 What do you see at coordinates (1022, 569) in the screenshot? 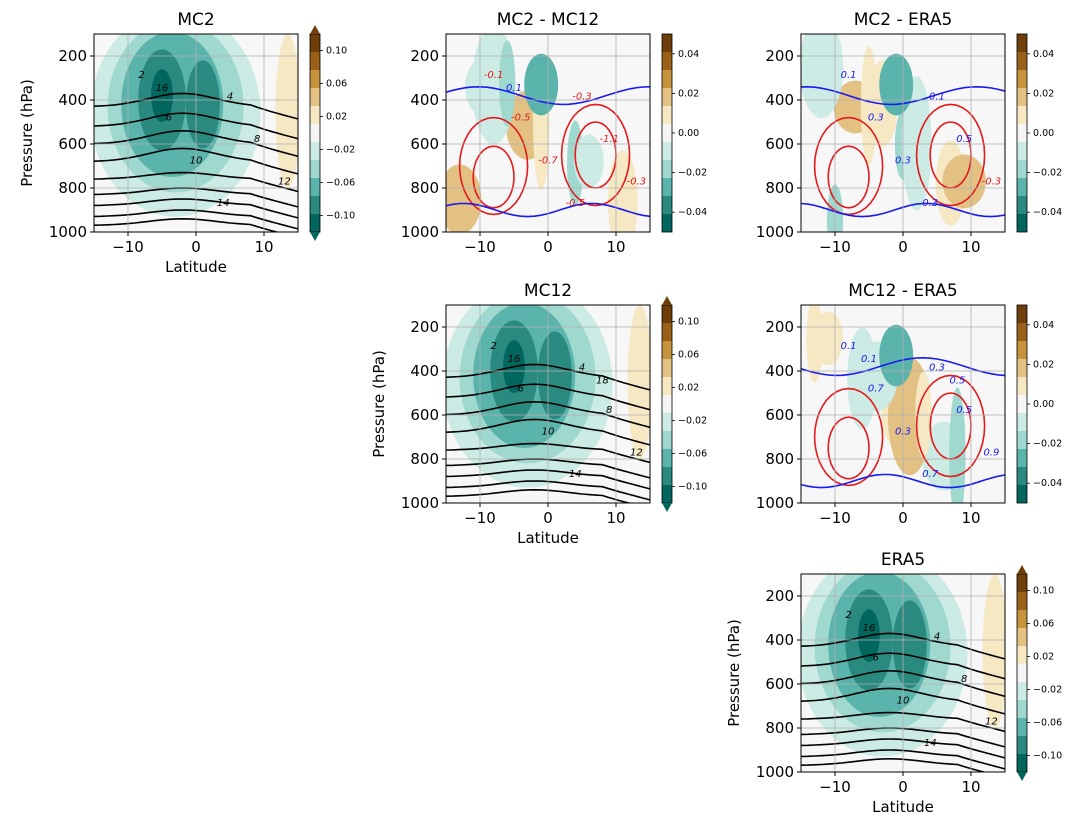
I see `colorbar-extend-top` at bounding box center [1022, 569].